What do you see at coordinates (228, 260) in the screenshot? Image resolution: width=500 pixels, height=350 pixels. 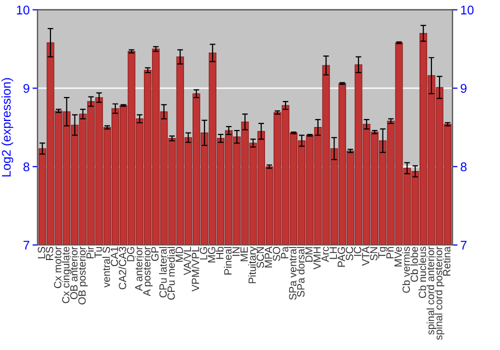 I see `x-tick-label: Pineal` at bounding box center [228, 260].